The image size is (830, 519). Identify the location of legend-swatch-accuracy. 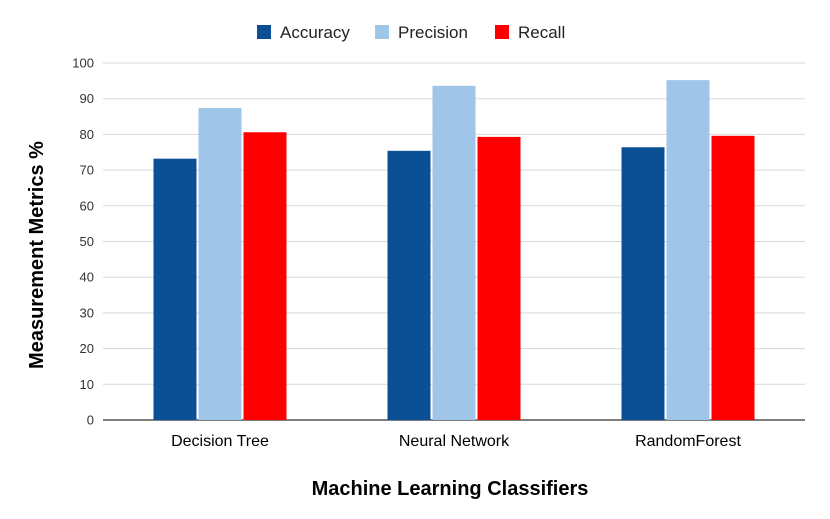
(264, 32).